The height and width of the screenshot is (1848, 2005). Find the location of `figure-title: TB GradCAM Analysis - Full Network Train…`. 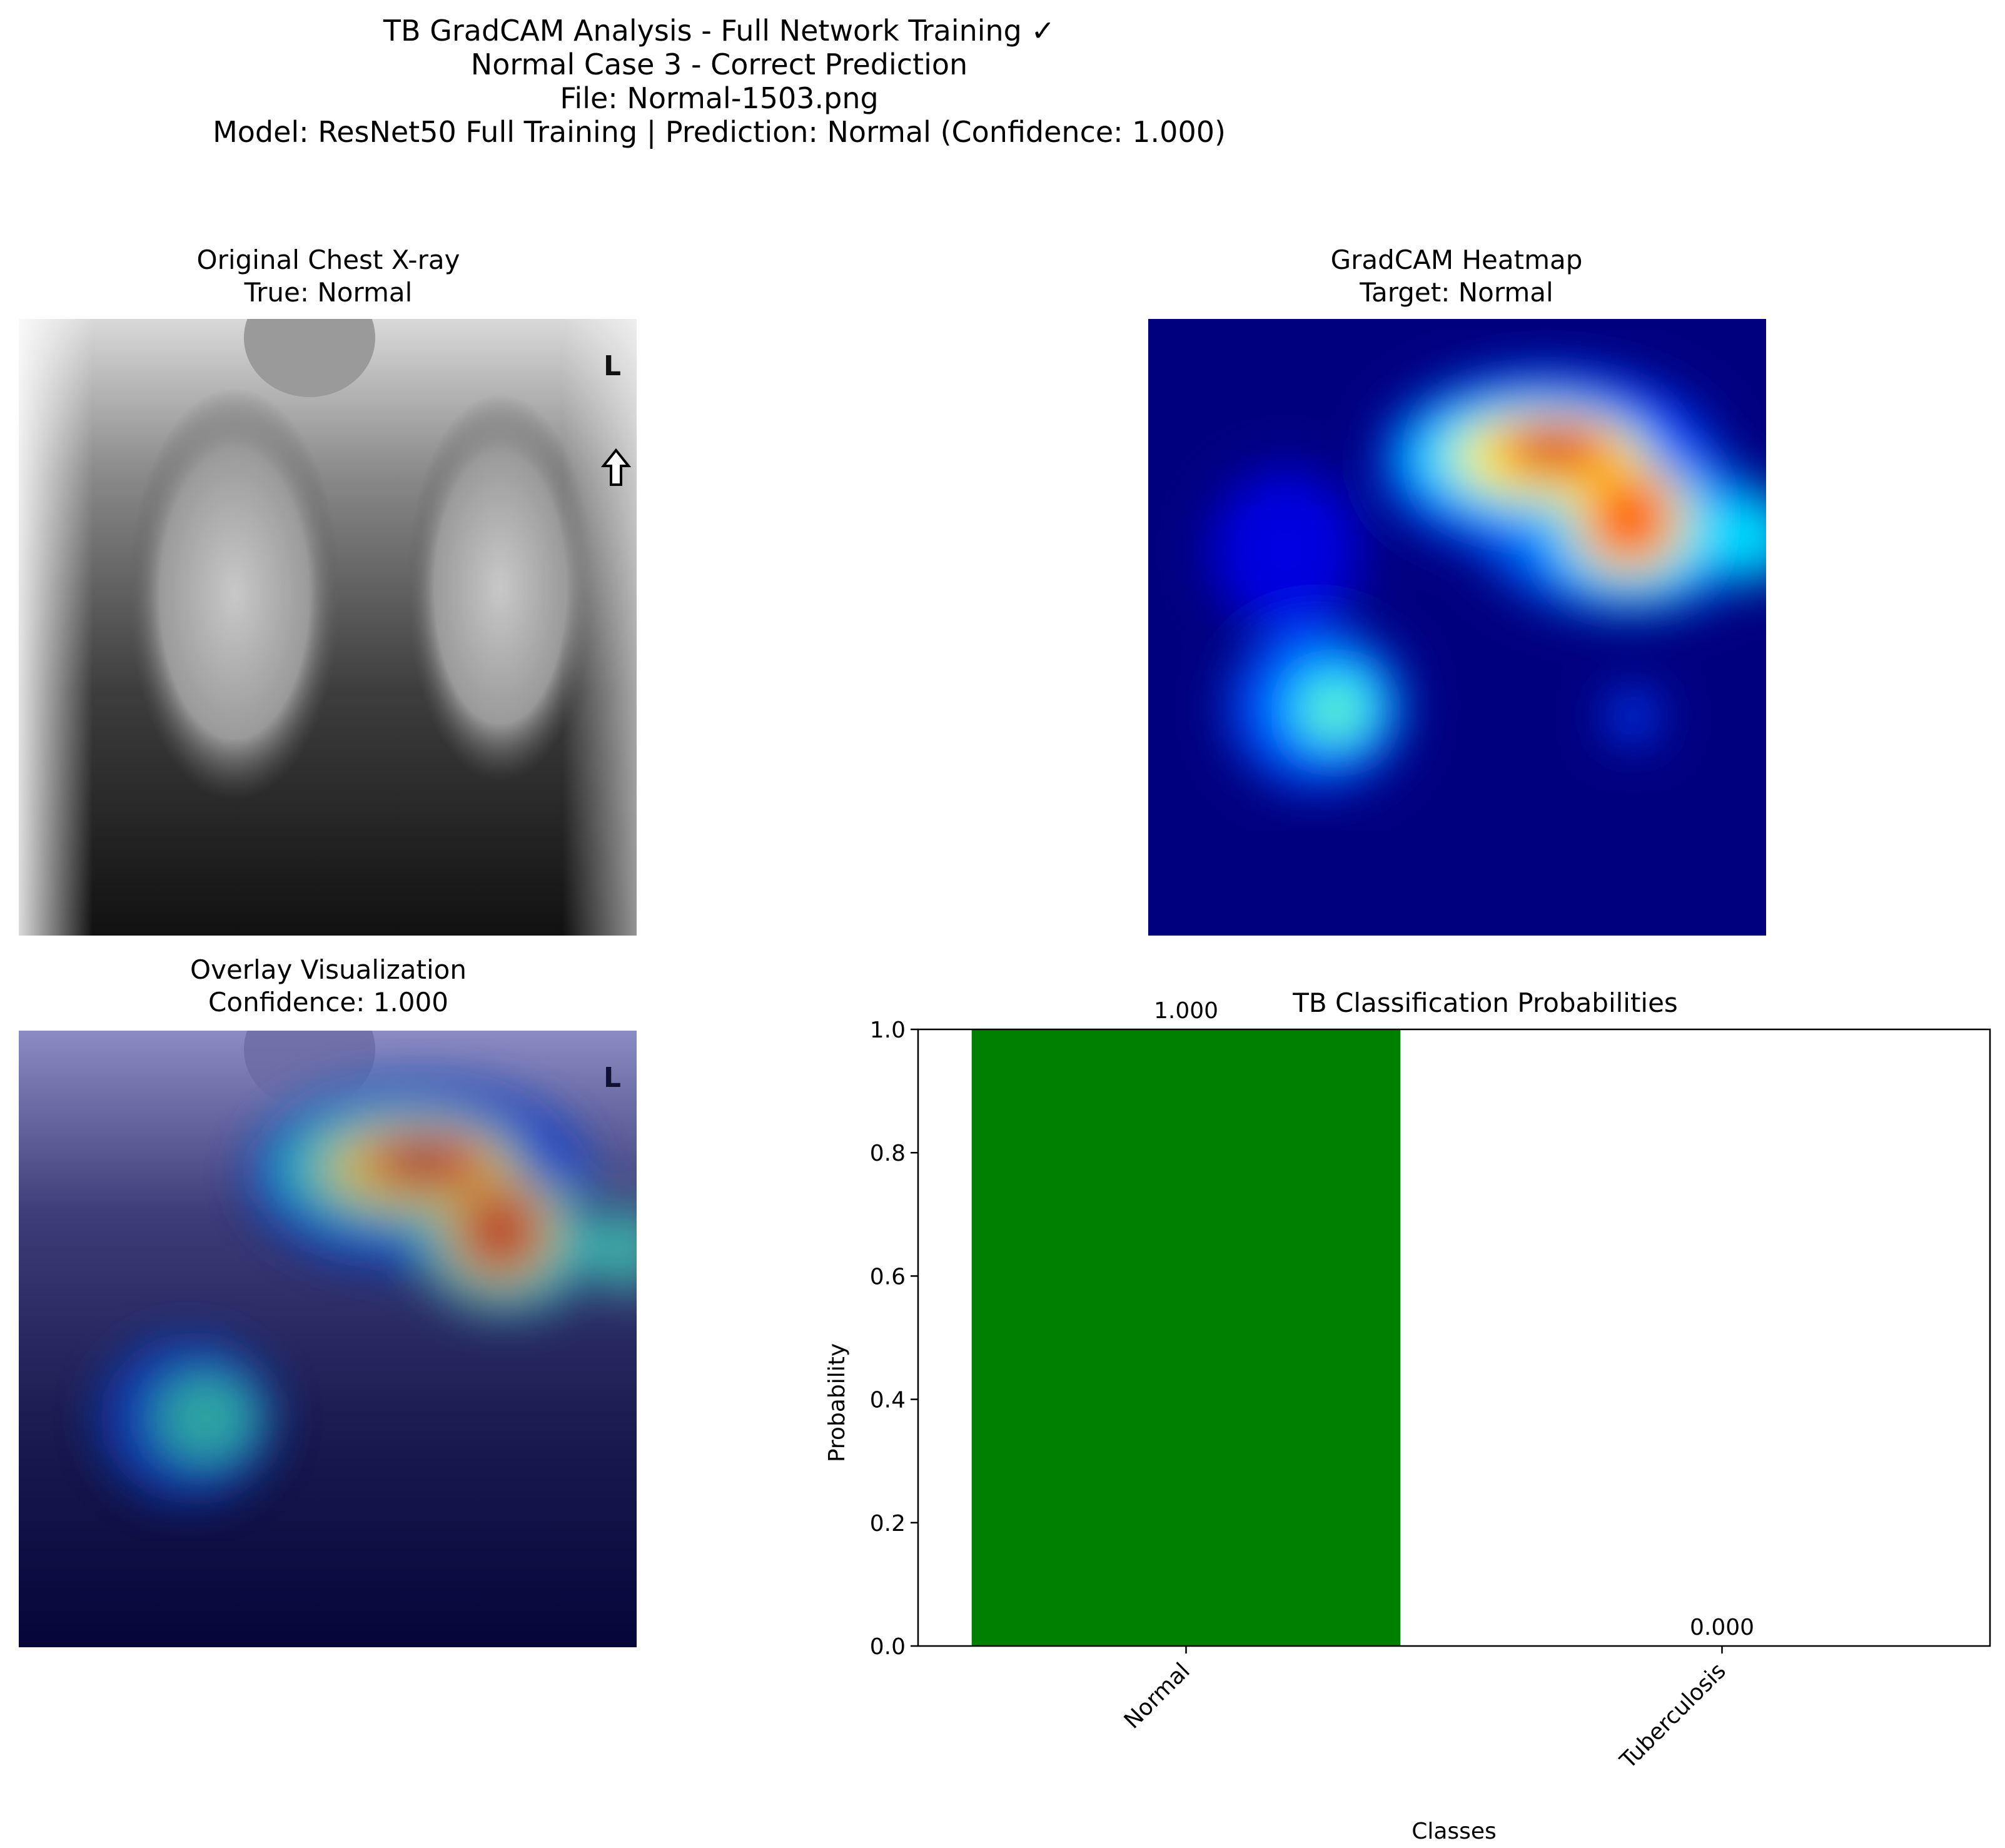

figure-title: TB GradCAM Analysis - Full Network Train… is located at coordinates (719, 82).